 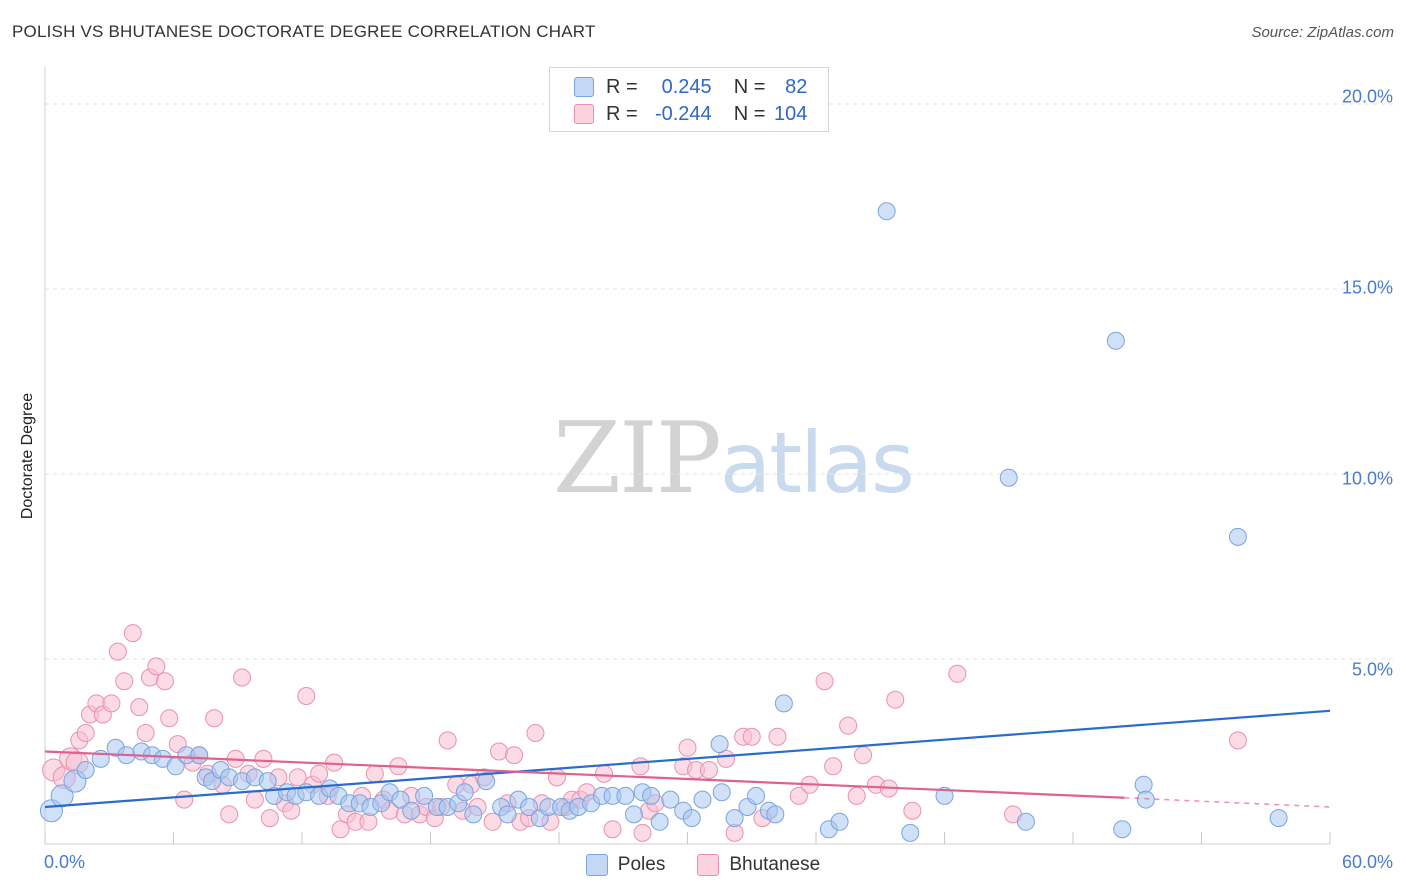 What do you see at coordinates (1367, 478) in the screenshot?
I see `y-tick-label: 10.0%` at bounding box center [1367, 478].